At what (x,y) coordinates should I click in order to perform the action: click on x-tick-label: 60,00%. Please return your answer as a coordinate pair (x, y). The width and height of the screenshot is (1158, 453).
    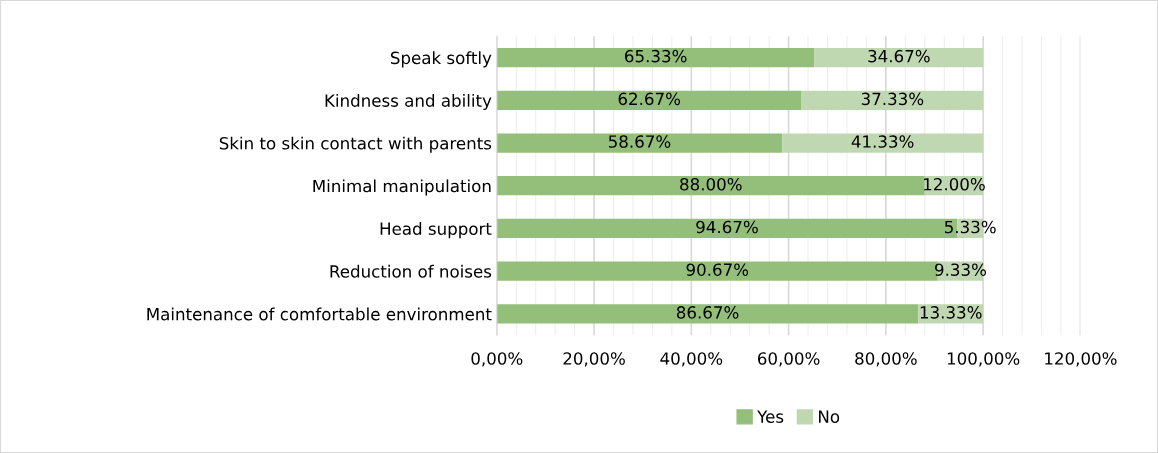
    Looking at the image, I should click on (788, 359).